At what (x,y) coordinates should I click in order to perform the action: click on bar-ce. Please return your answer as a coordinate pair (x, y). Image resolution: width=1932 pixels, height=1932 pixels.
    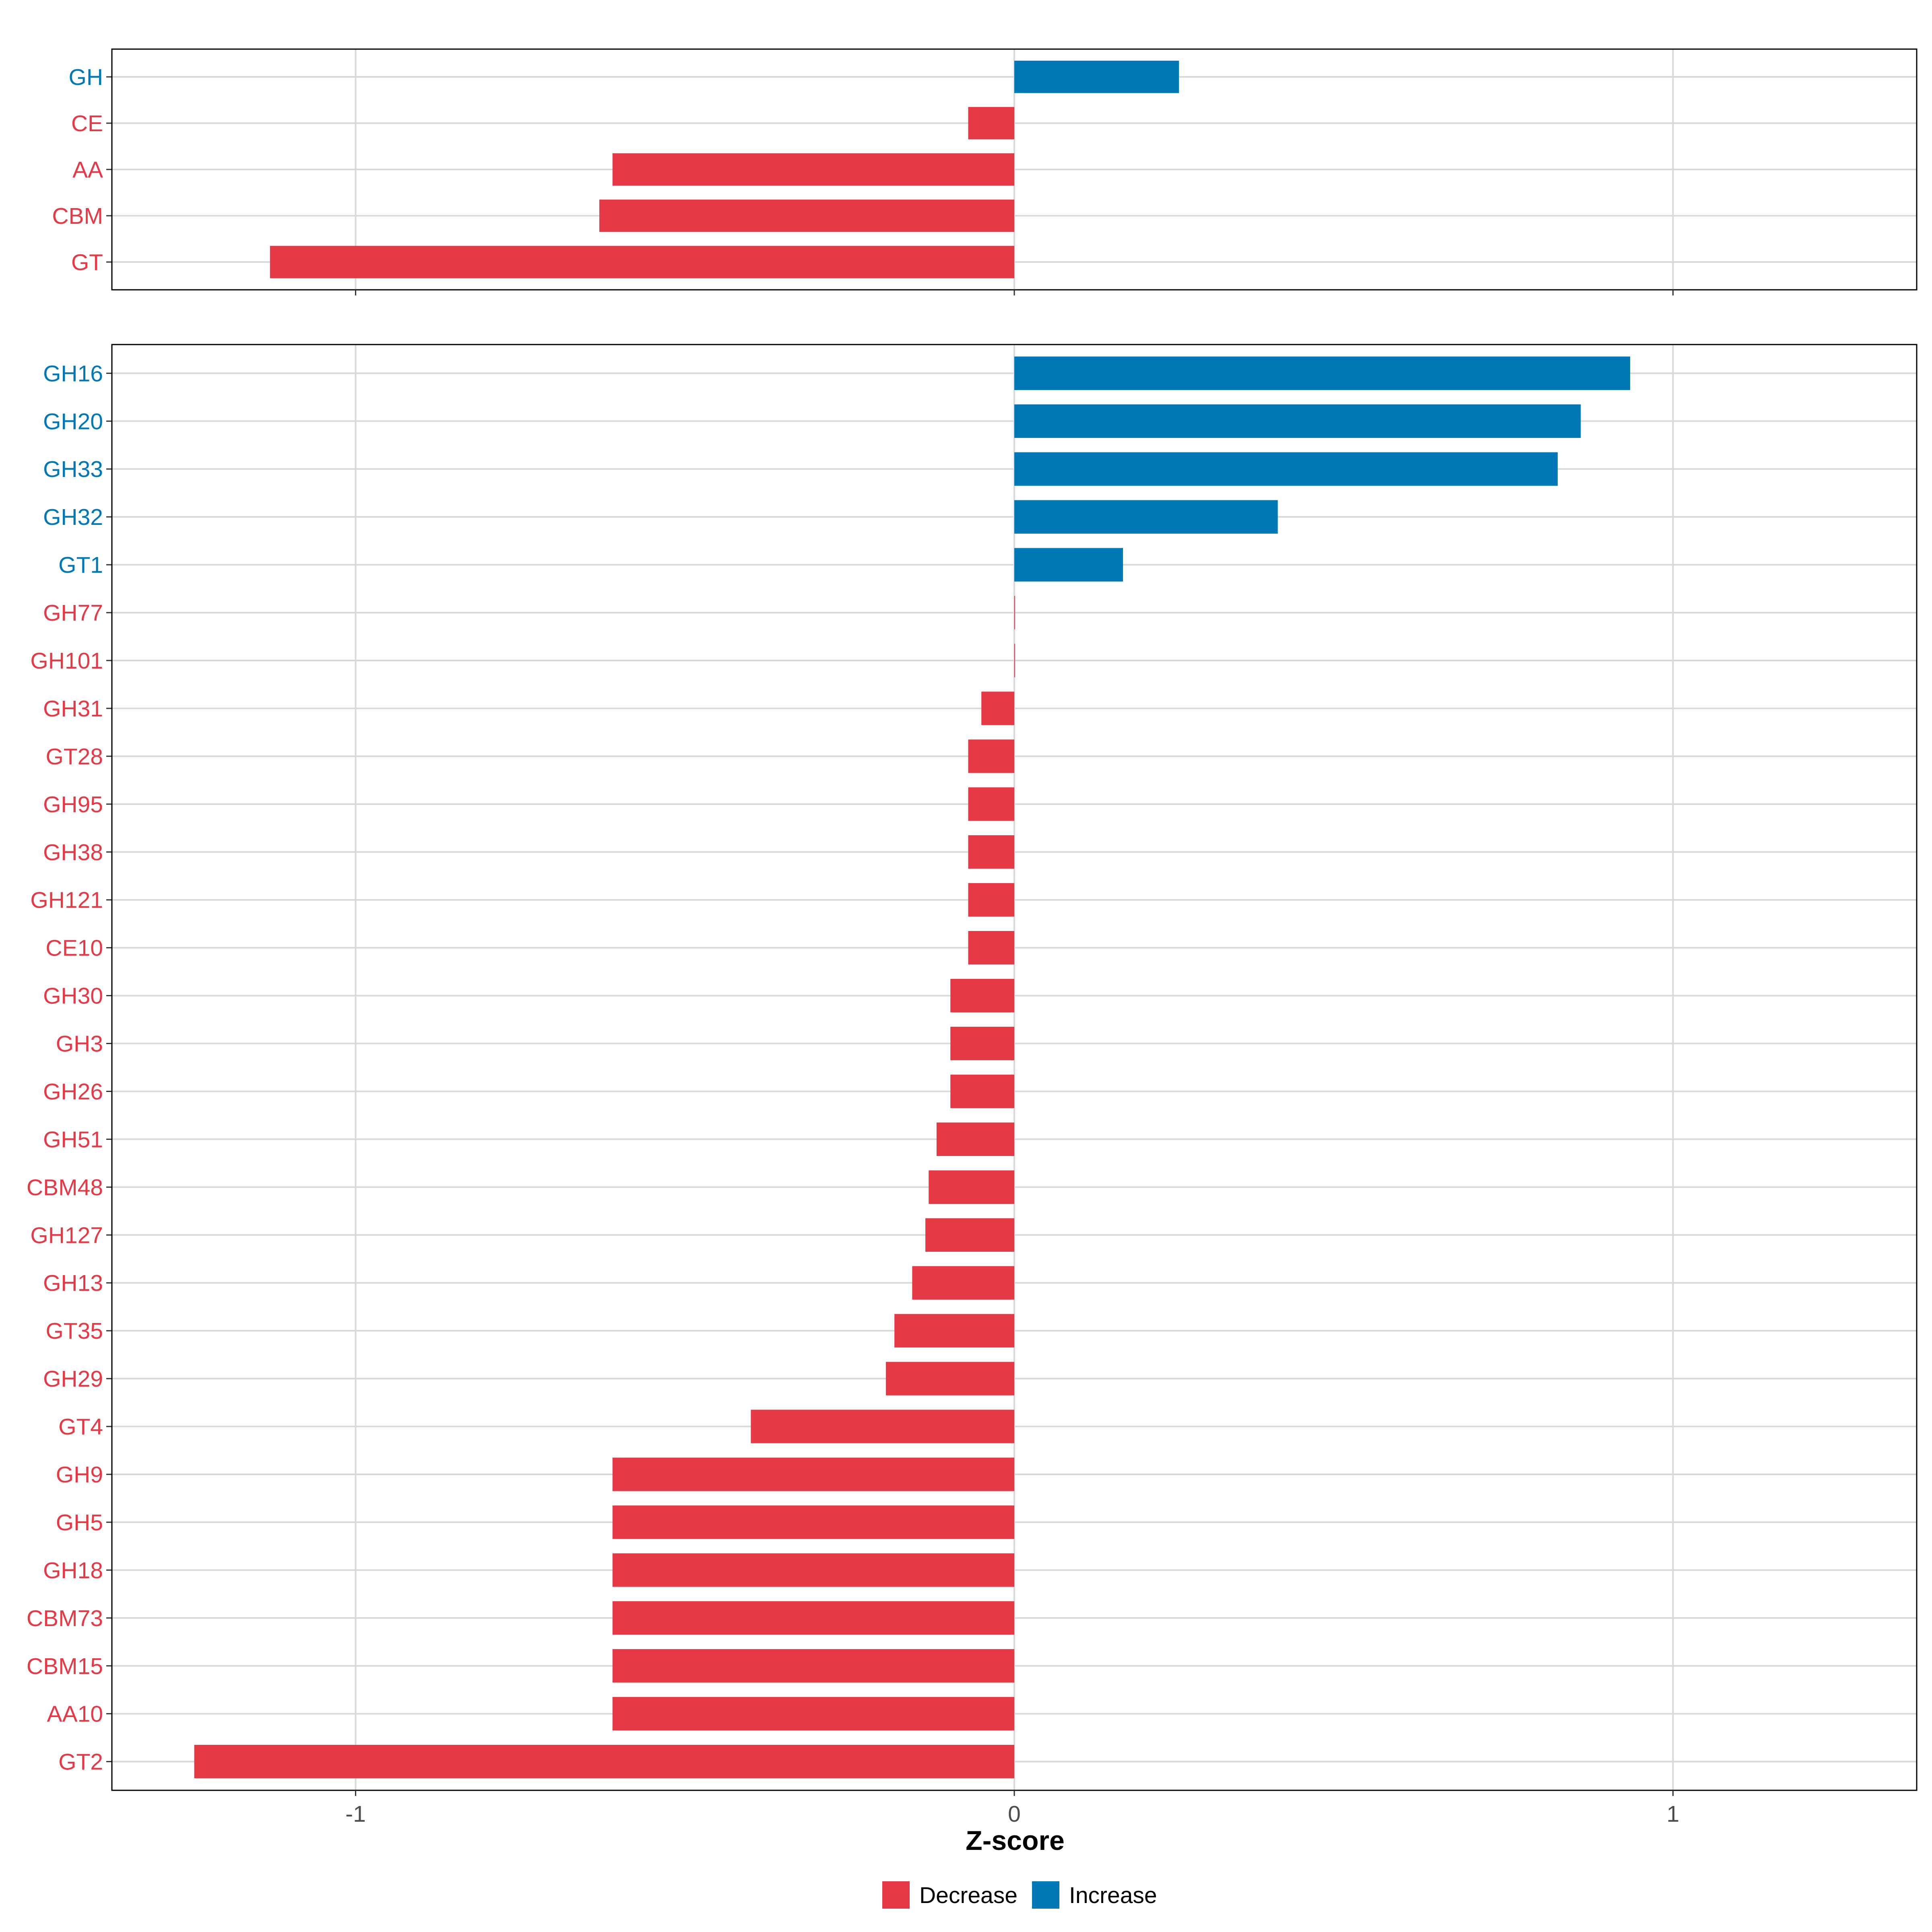
    Looking at the image, I should click on (991, 123).